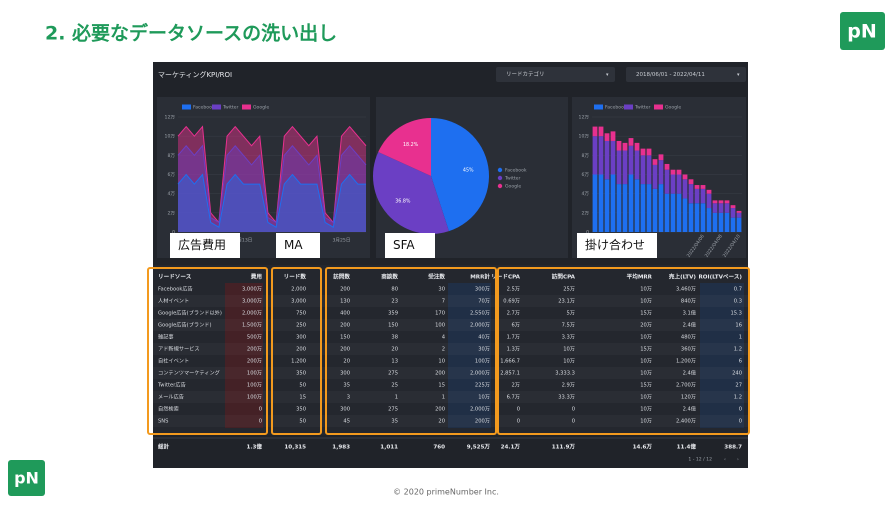 Image resolution: width=893 pixels, height=505 pixels. Describe the element at coordinates (482, 385) in the screenshot. I see `table-cell: 225万` at that location.